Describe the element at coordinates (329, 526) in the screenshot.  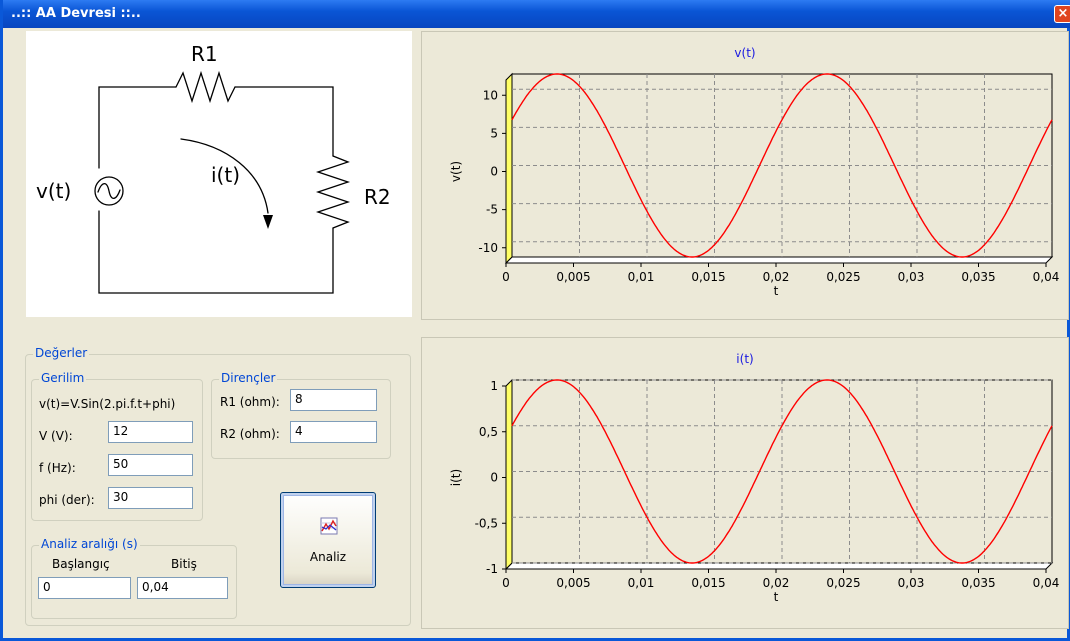
I see `chart-icon` at that location.